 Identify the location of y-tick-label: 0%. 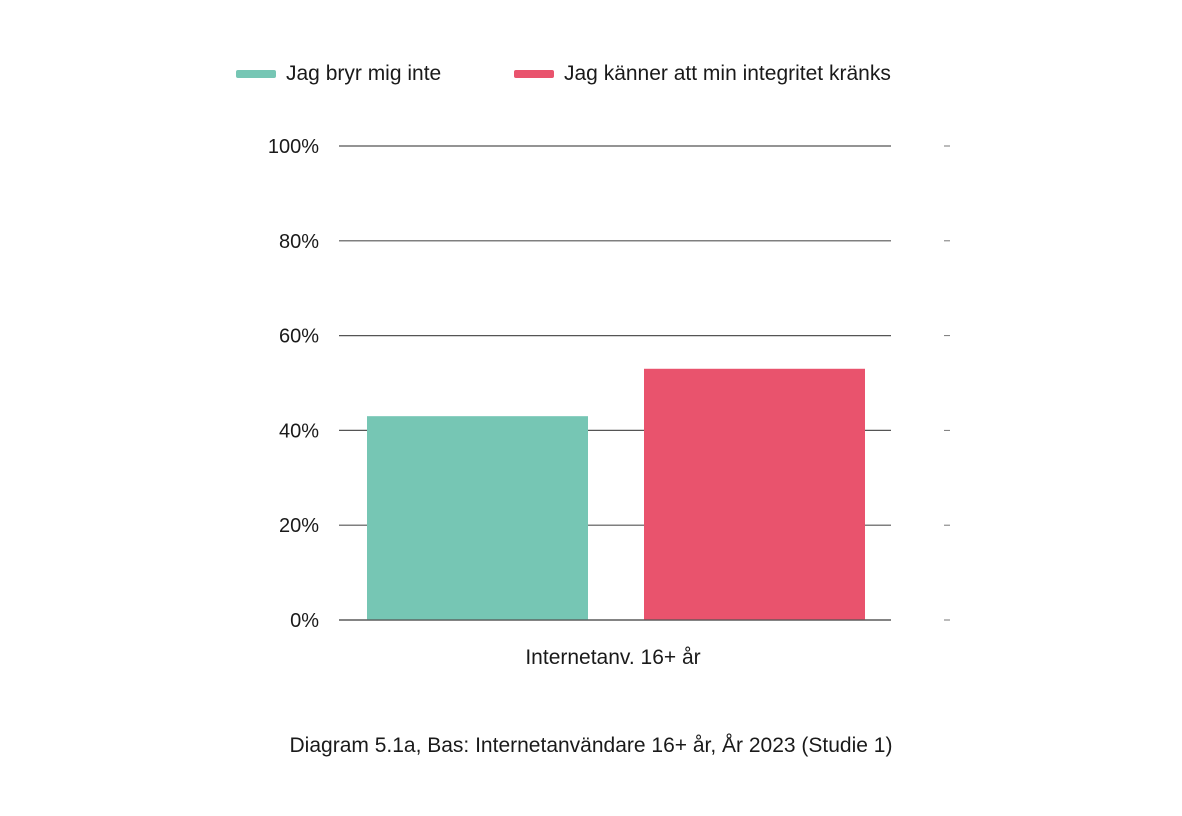
(304, 621).